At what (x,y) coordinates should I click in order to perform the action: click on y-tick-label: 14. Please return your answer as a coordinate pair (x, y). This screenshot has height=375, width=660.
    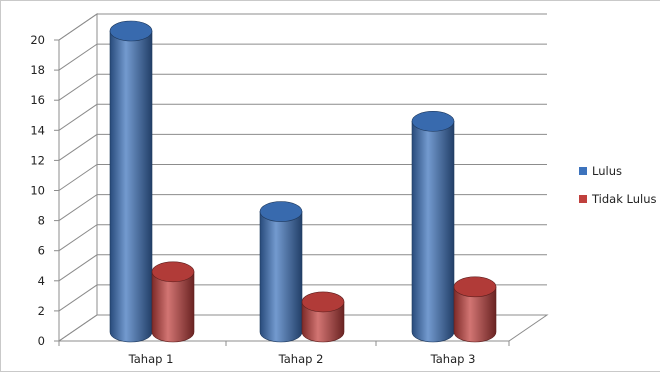
    Looking at the image, I should click on (37, 130).